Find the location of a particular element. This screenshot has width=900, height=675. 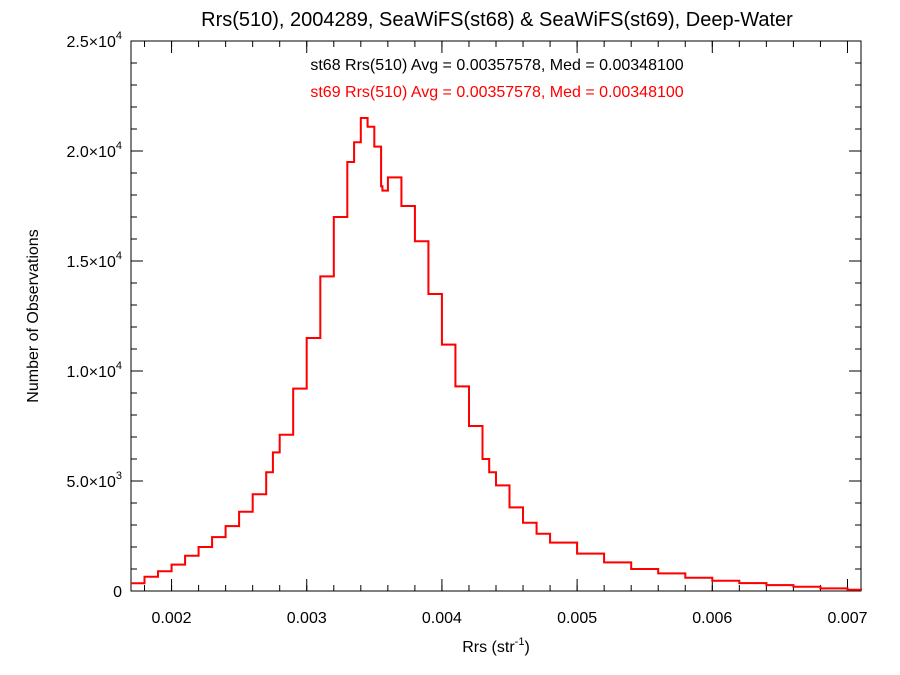

x-axis-label-base: Rrs (str is located at coordinates (488, 647).